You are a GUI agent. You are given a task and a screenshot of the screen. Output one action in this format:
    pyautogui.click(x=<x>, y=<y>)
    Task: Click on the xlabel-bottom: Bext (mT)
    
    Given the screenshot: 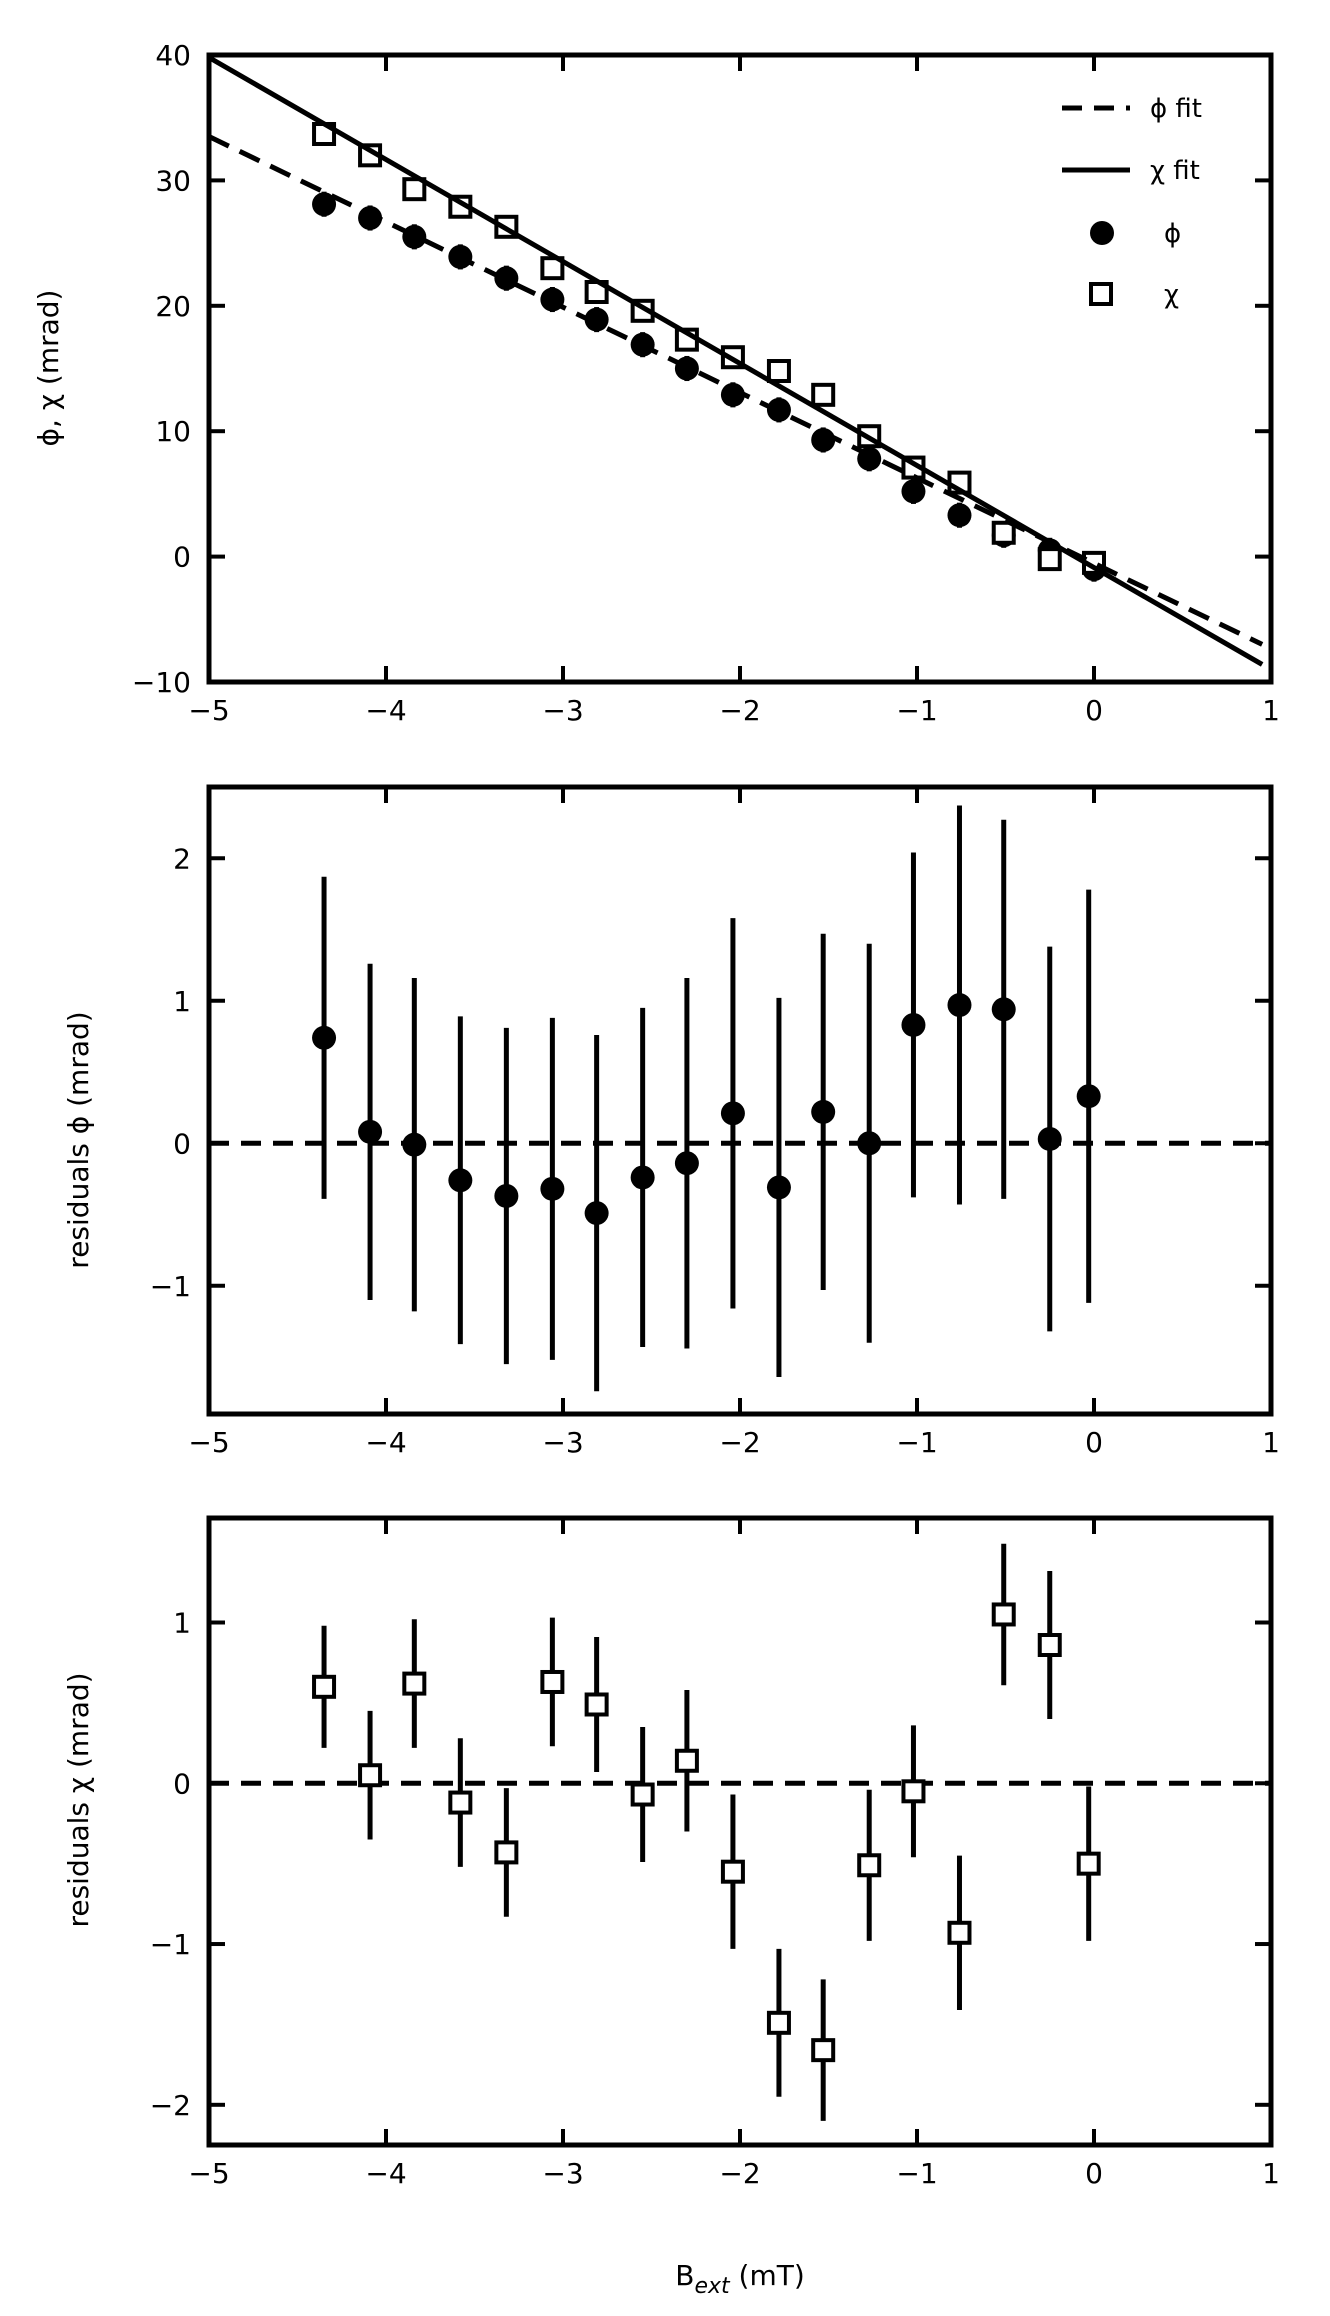 What is the action you would take?
    pyautogui.click(x=740, y=2279)
    